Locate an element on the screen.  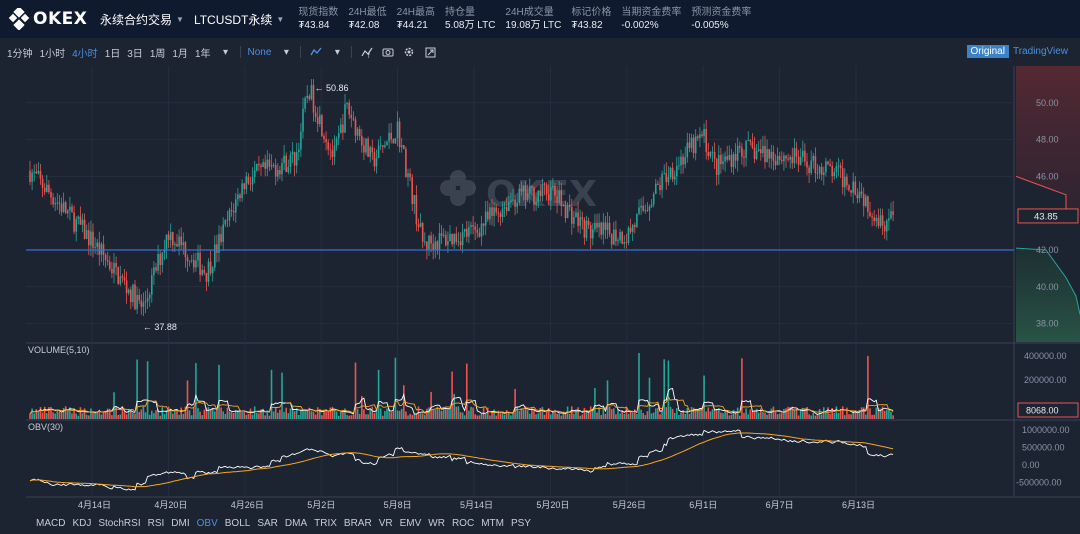
fullscreen-icon is located at coordinates (430, 52).